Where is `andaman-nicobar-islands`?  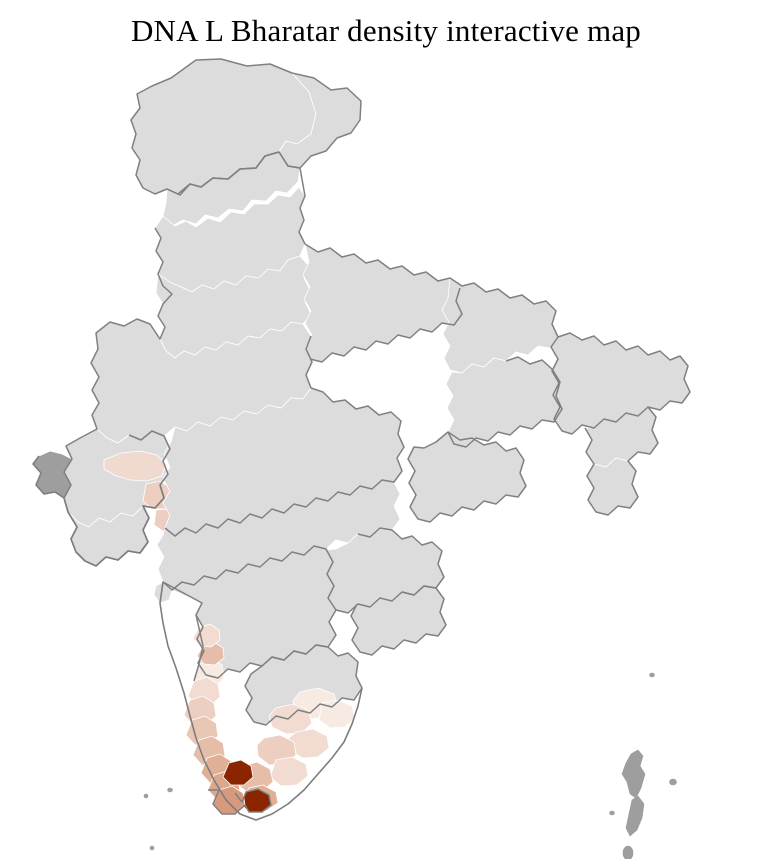
andaman-nicobar-islands is located at coordinates (643, 765).